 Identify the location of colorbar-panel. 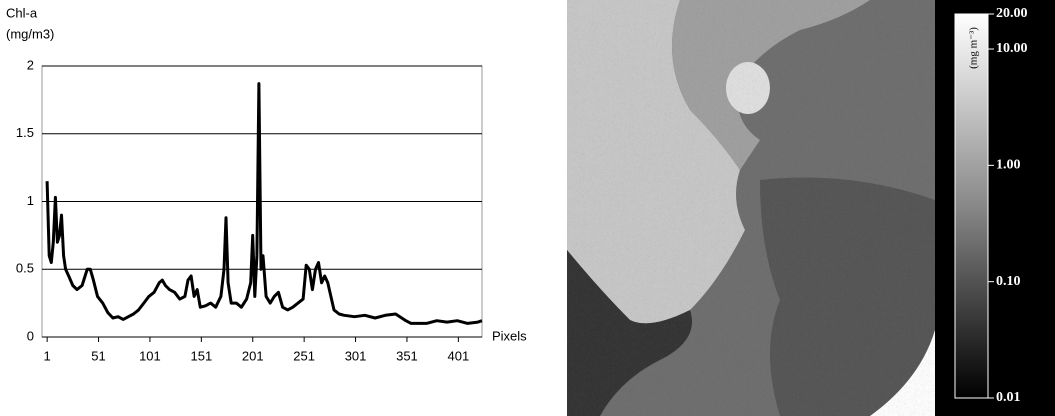
(995, 208).